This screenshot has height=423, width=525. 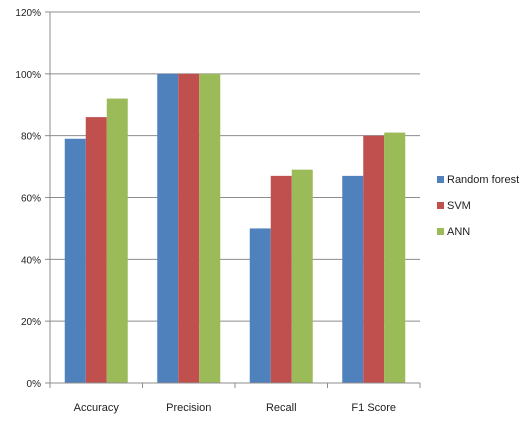 What do you see at coordinates (281, 279) in the screenshot?
I see `bar-svm-recall` at bounding box center [281, 279].